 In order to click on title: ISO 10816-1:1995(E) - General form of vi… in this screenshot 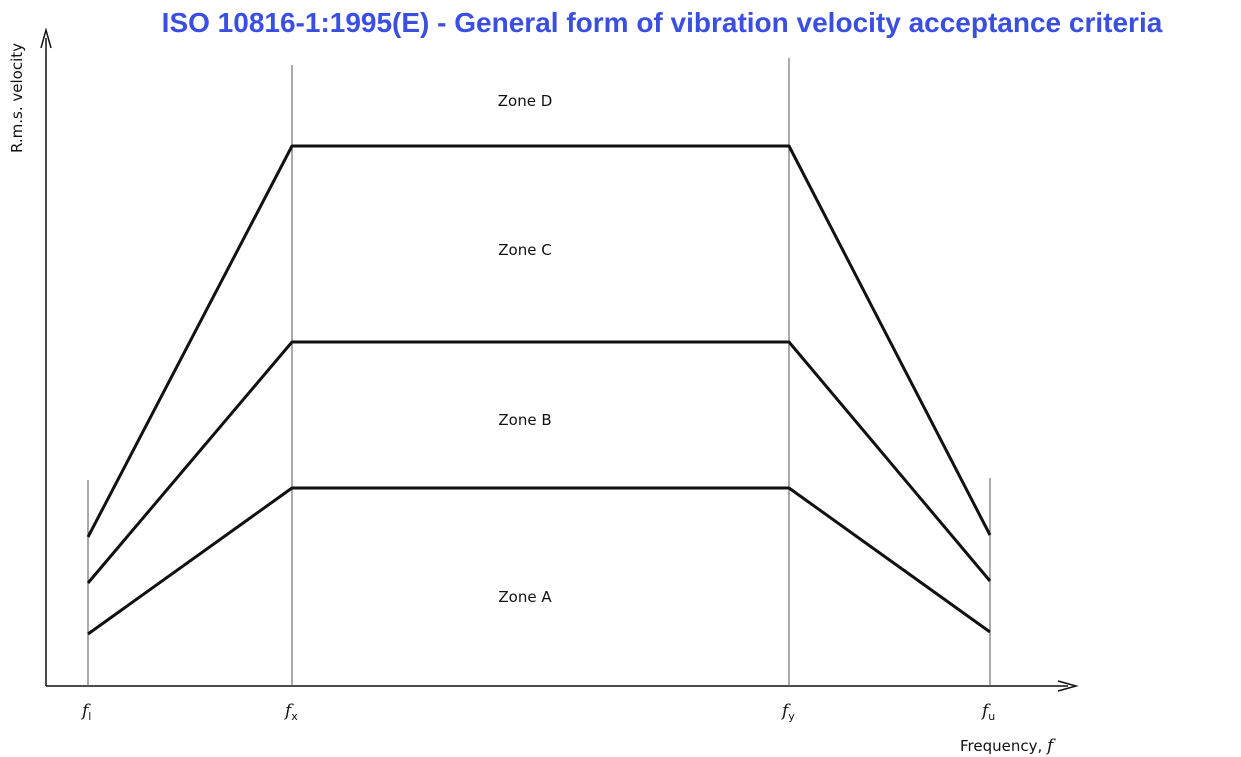, I will do `click(662, 22)`.